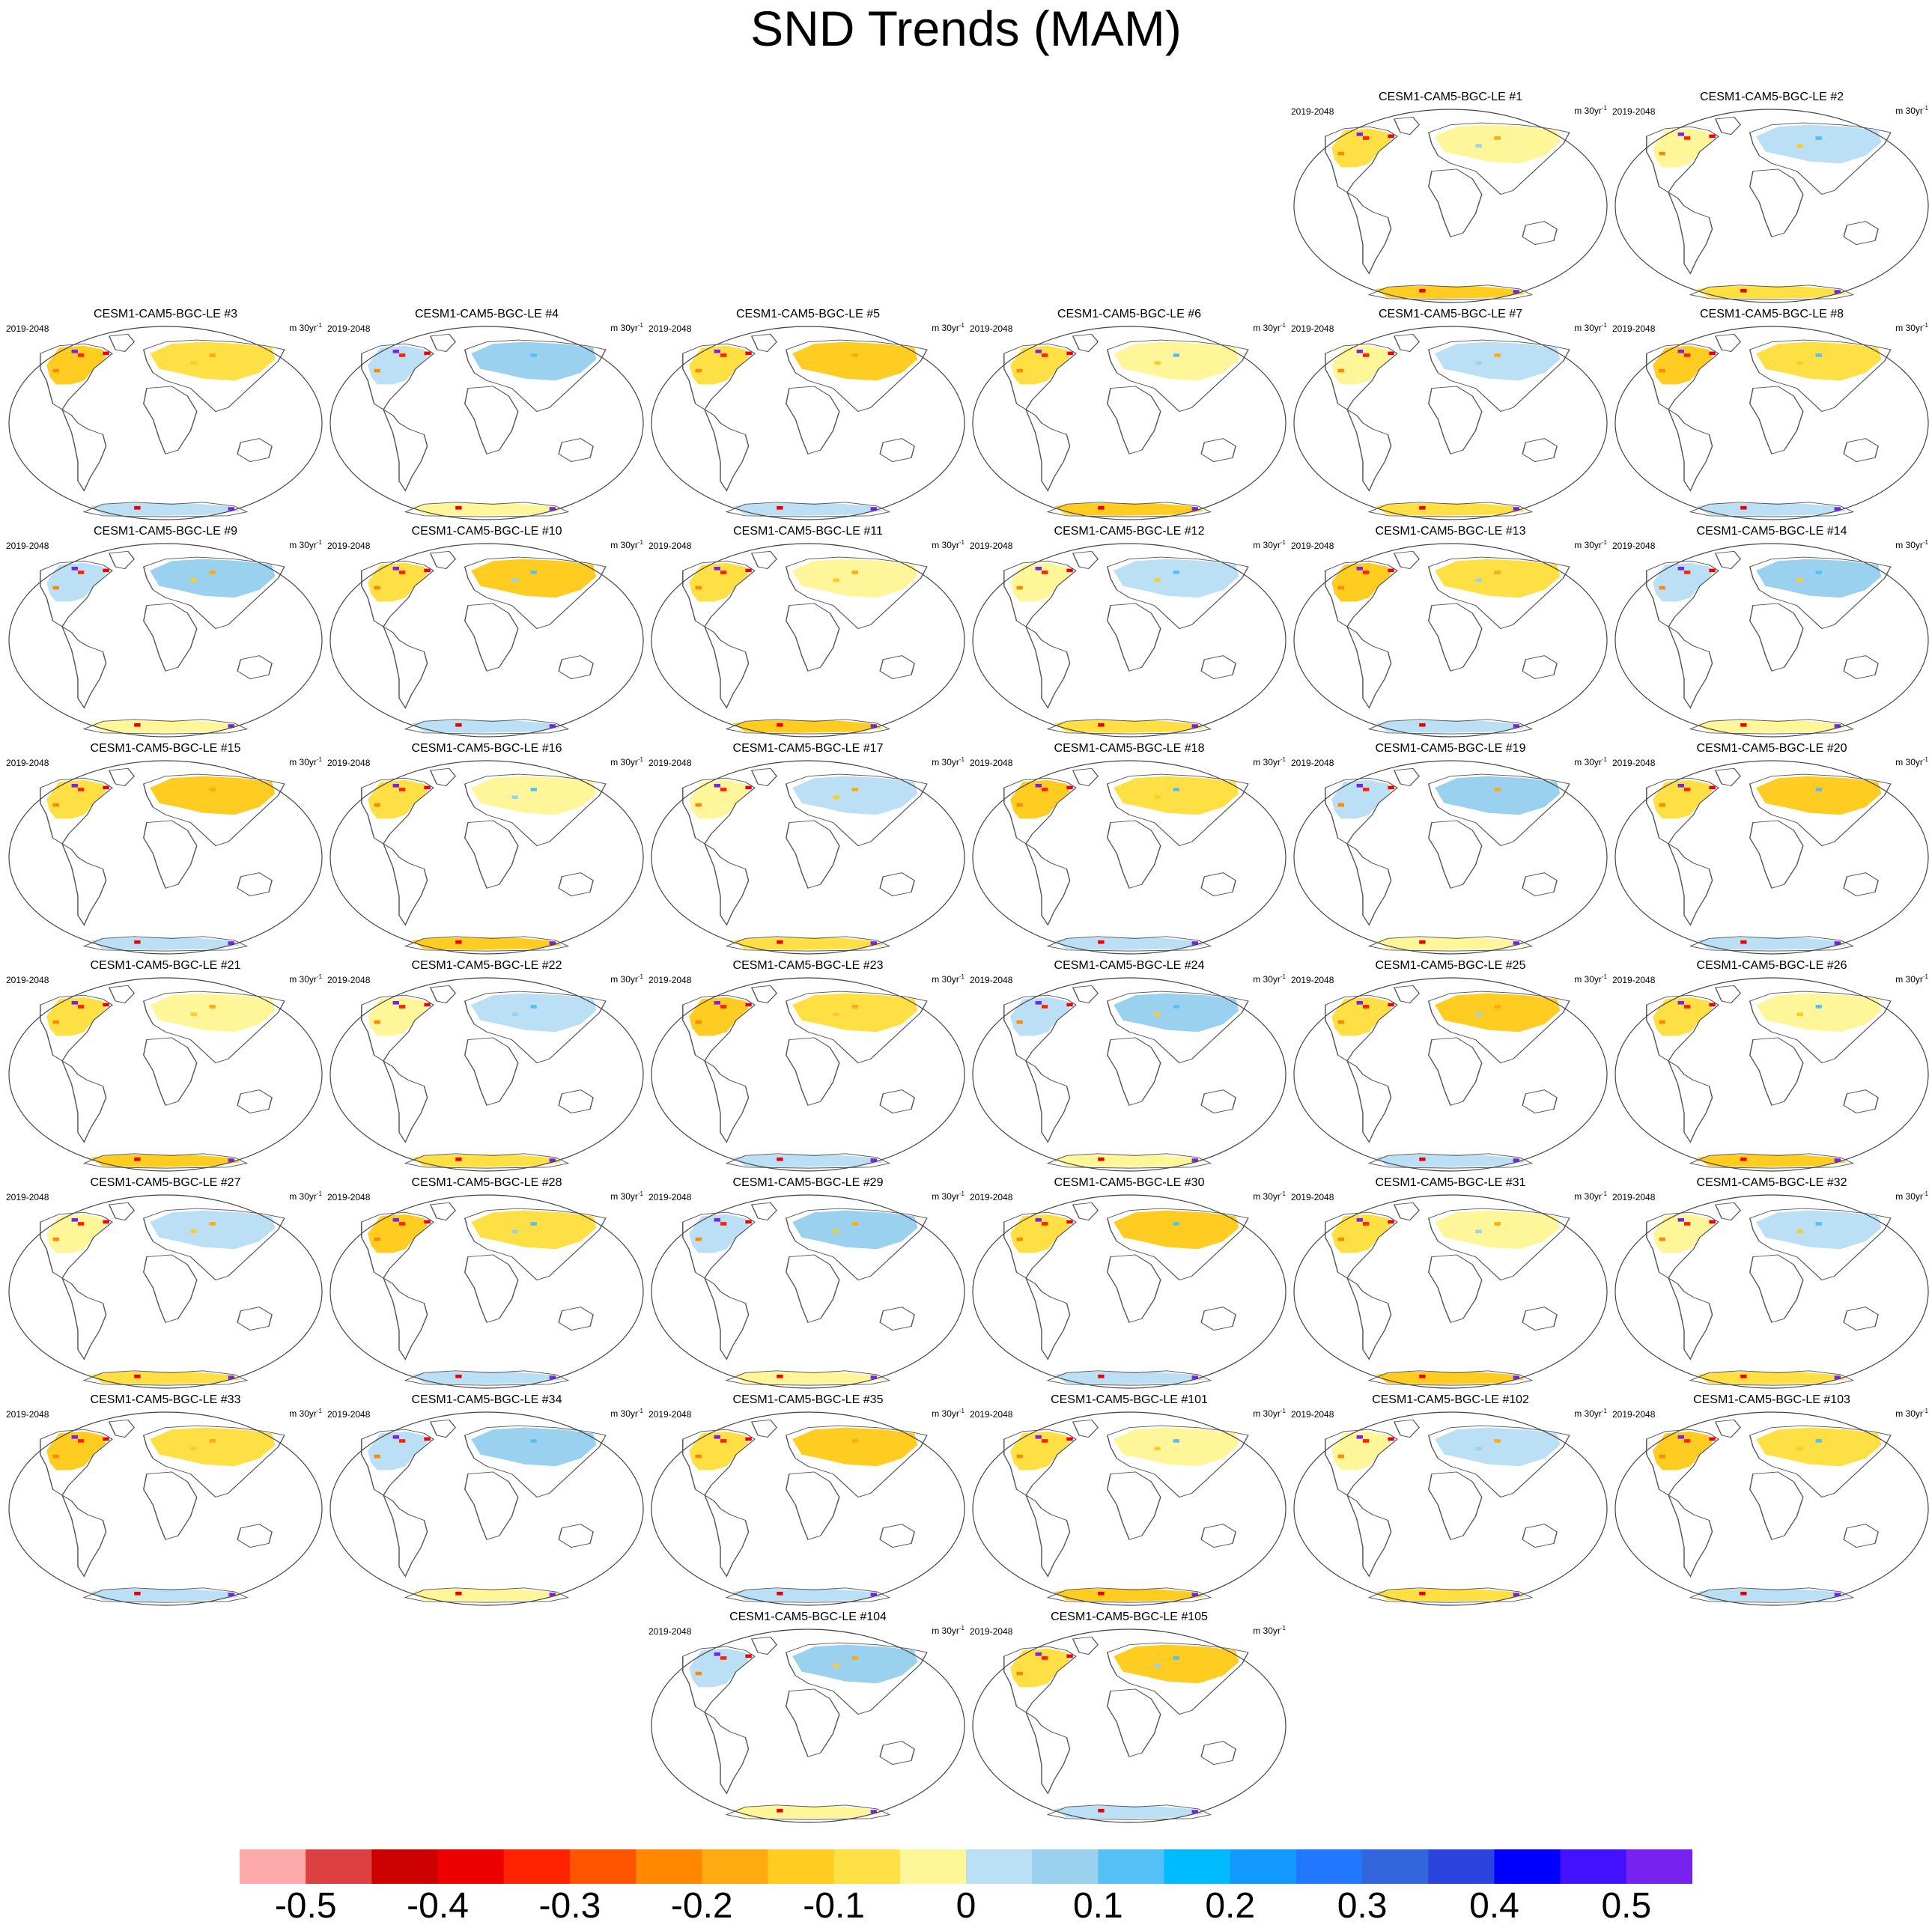 The image size is (1932, 1928). Describe the element at coordinates (1097, 1906) in the screenshot. I see `colorbar-tick-label: 0.1` at that location.